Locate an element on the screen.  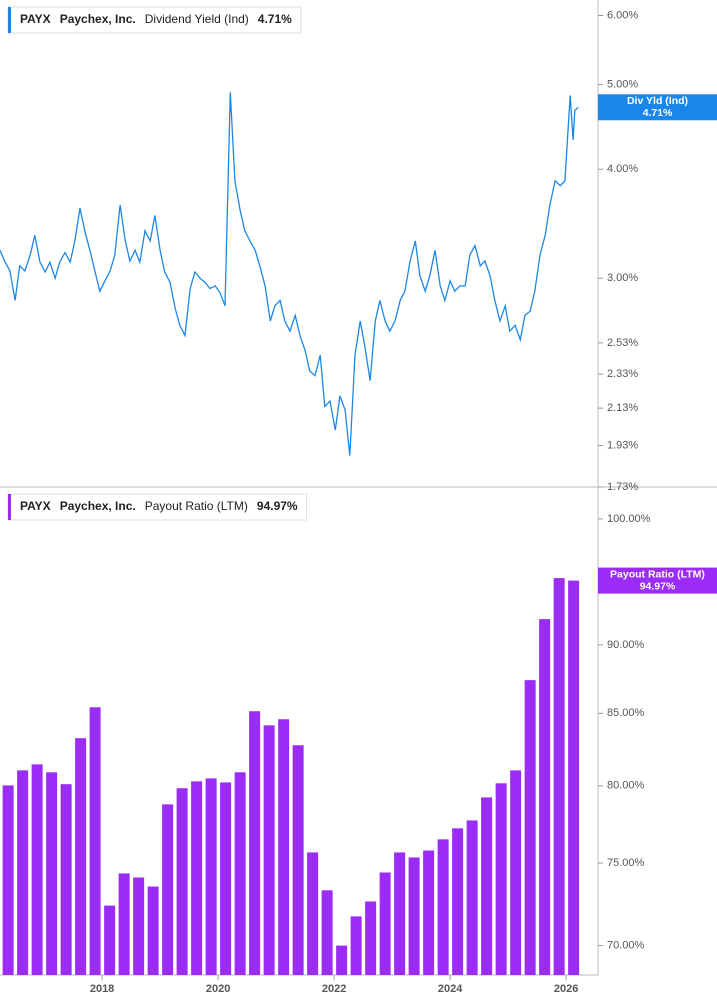
legend-series: Dividend Yield (Ind) is located at coordinates (197, 19).